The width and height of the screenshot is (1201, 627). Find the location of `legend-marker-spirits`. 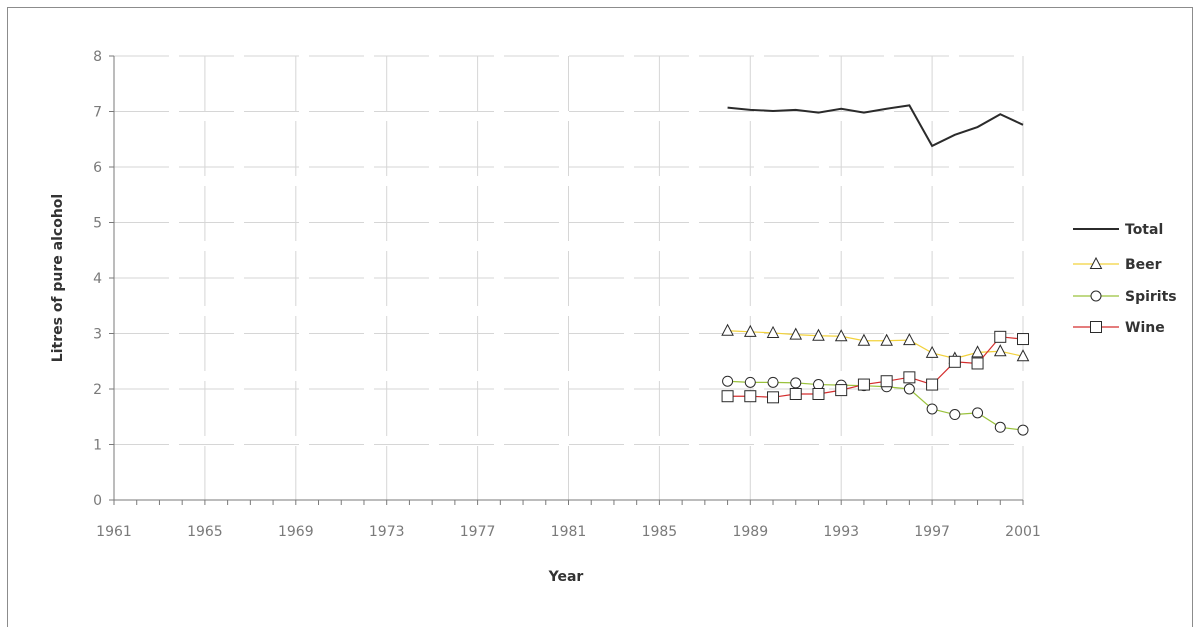

legend-marker-spirits is located at coordinates (1096, 296).